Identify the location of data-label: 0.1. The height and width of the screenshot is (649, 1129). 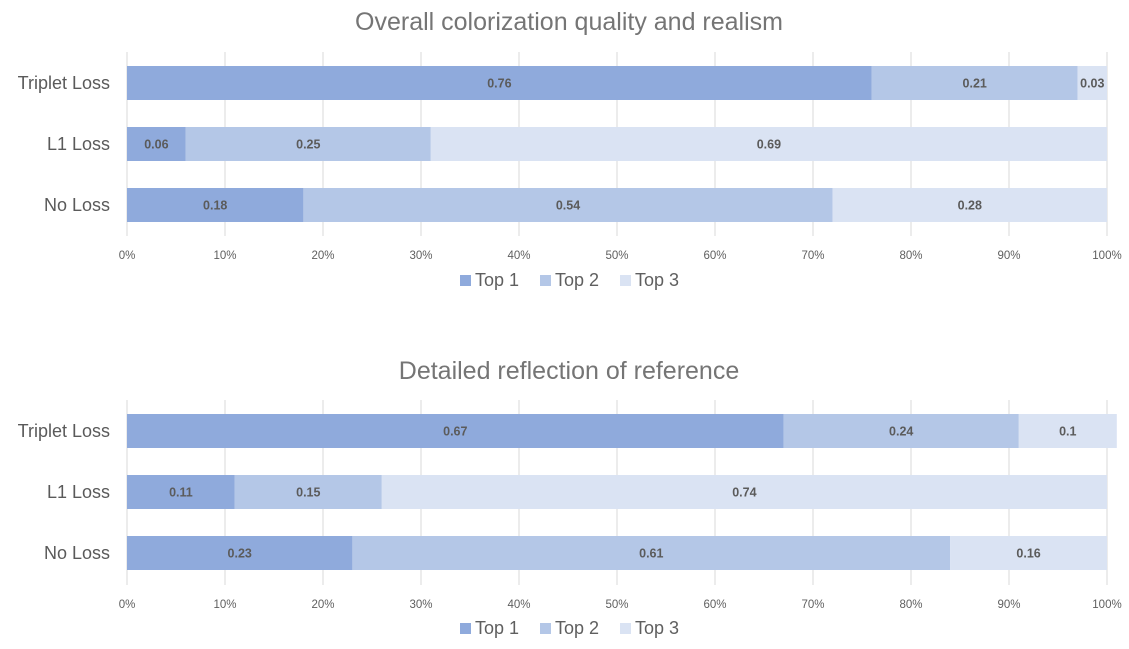
(1067, 432).